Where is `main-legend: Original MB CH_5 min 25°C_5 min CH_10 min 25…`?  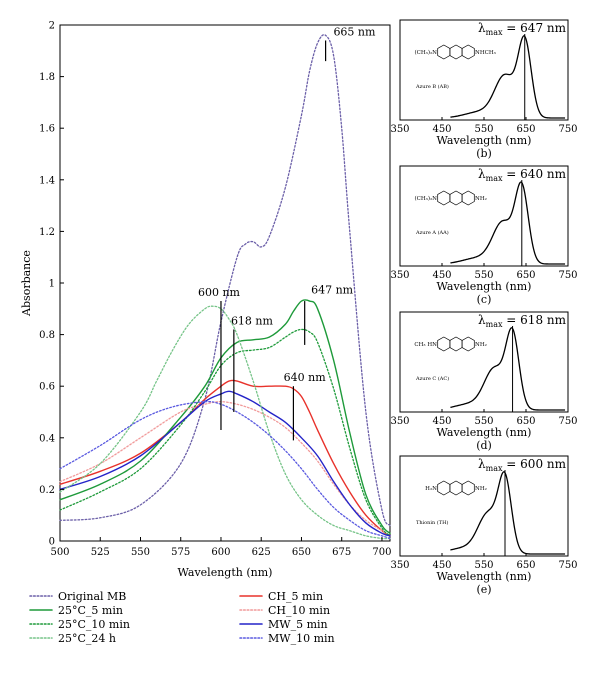 main-legend: Original MB CH_5 min 25°C_5 min CH_10 min 25… is located at coordinates (182, 617).